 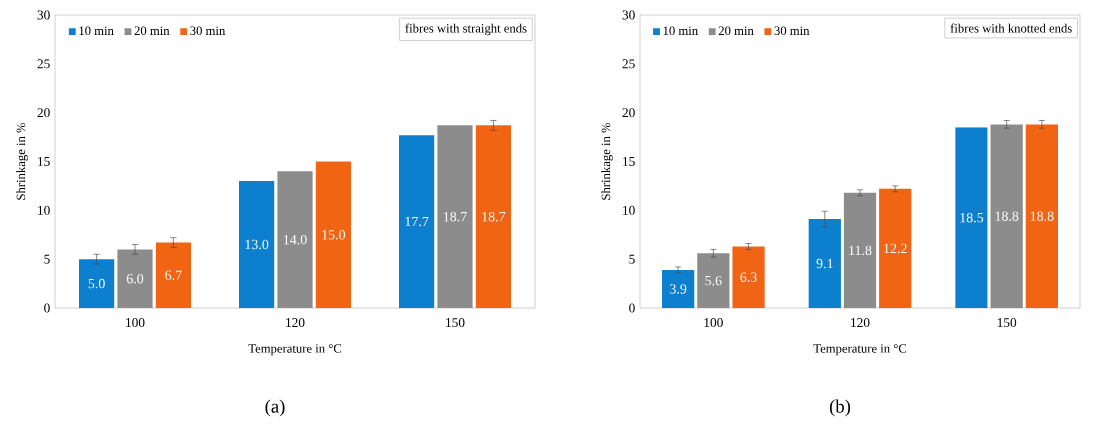 I want to click on data-label: 15.0, so click(x=334, y=235).